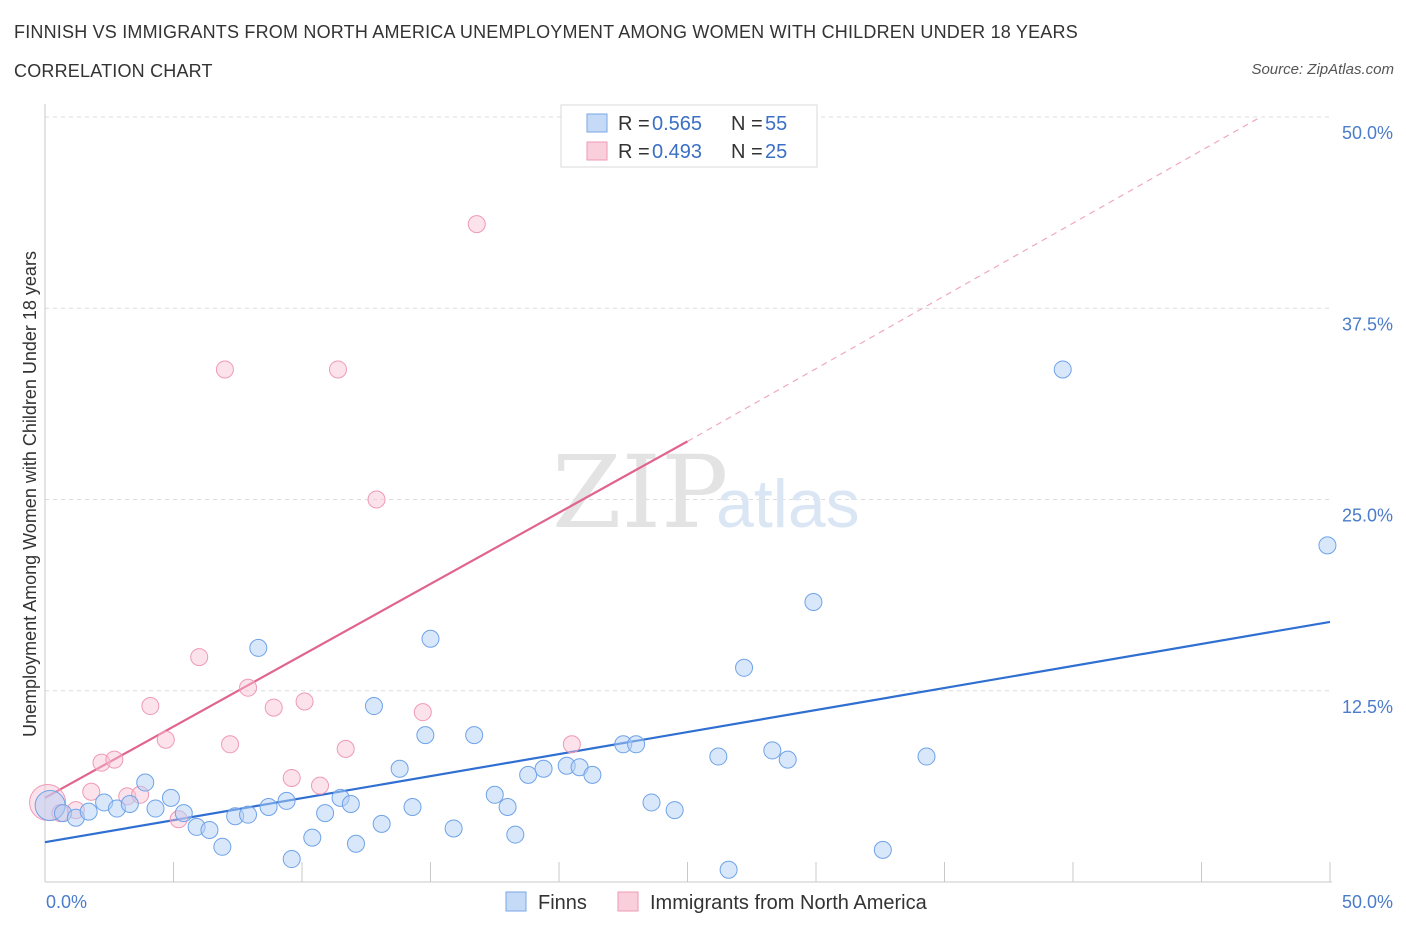 This screenshot has height=930, width=1406. What do you see at coordinates (776, 124) in the screenshot?
I see `stats-n-value-finns: 55` at bounding box center [776, 124].